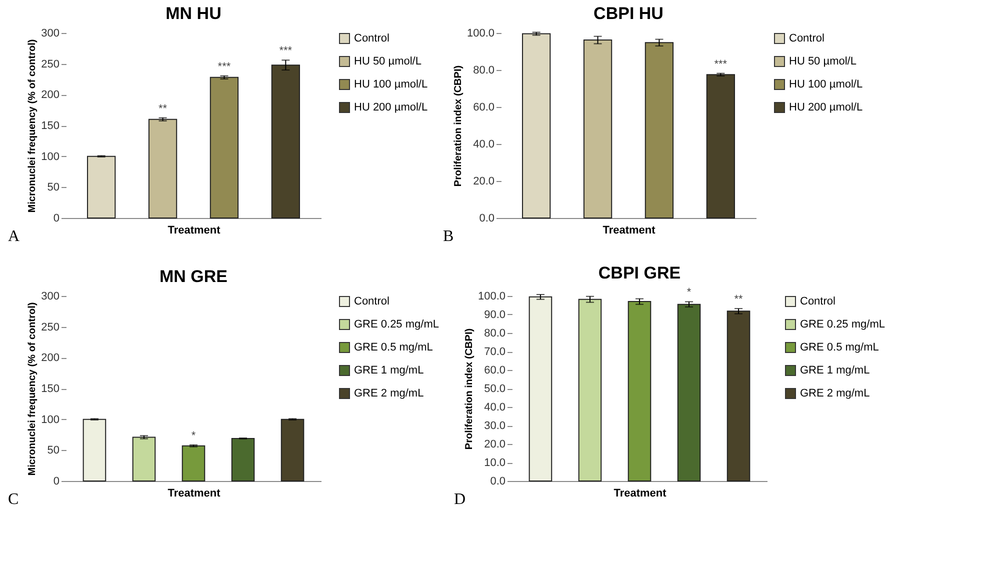  Describe the element at coordinates (495, 463) in the screenshot. I see `y-tick-label: 10.0` at that location.